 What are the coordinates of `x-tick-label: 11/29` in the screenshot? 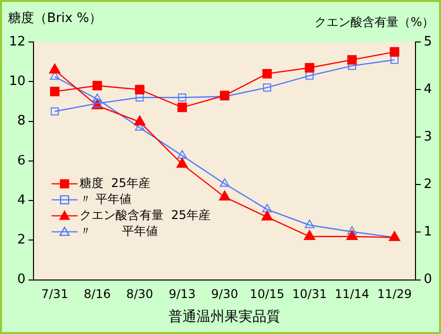 It's located at (394, 294).